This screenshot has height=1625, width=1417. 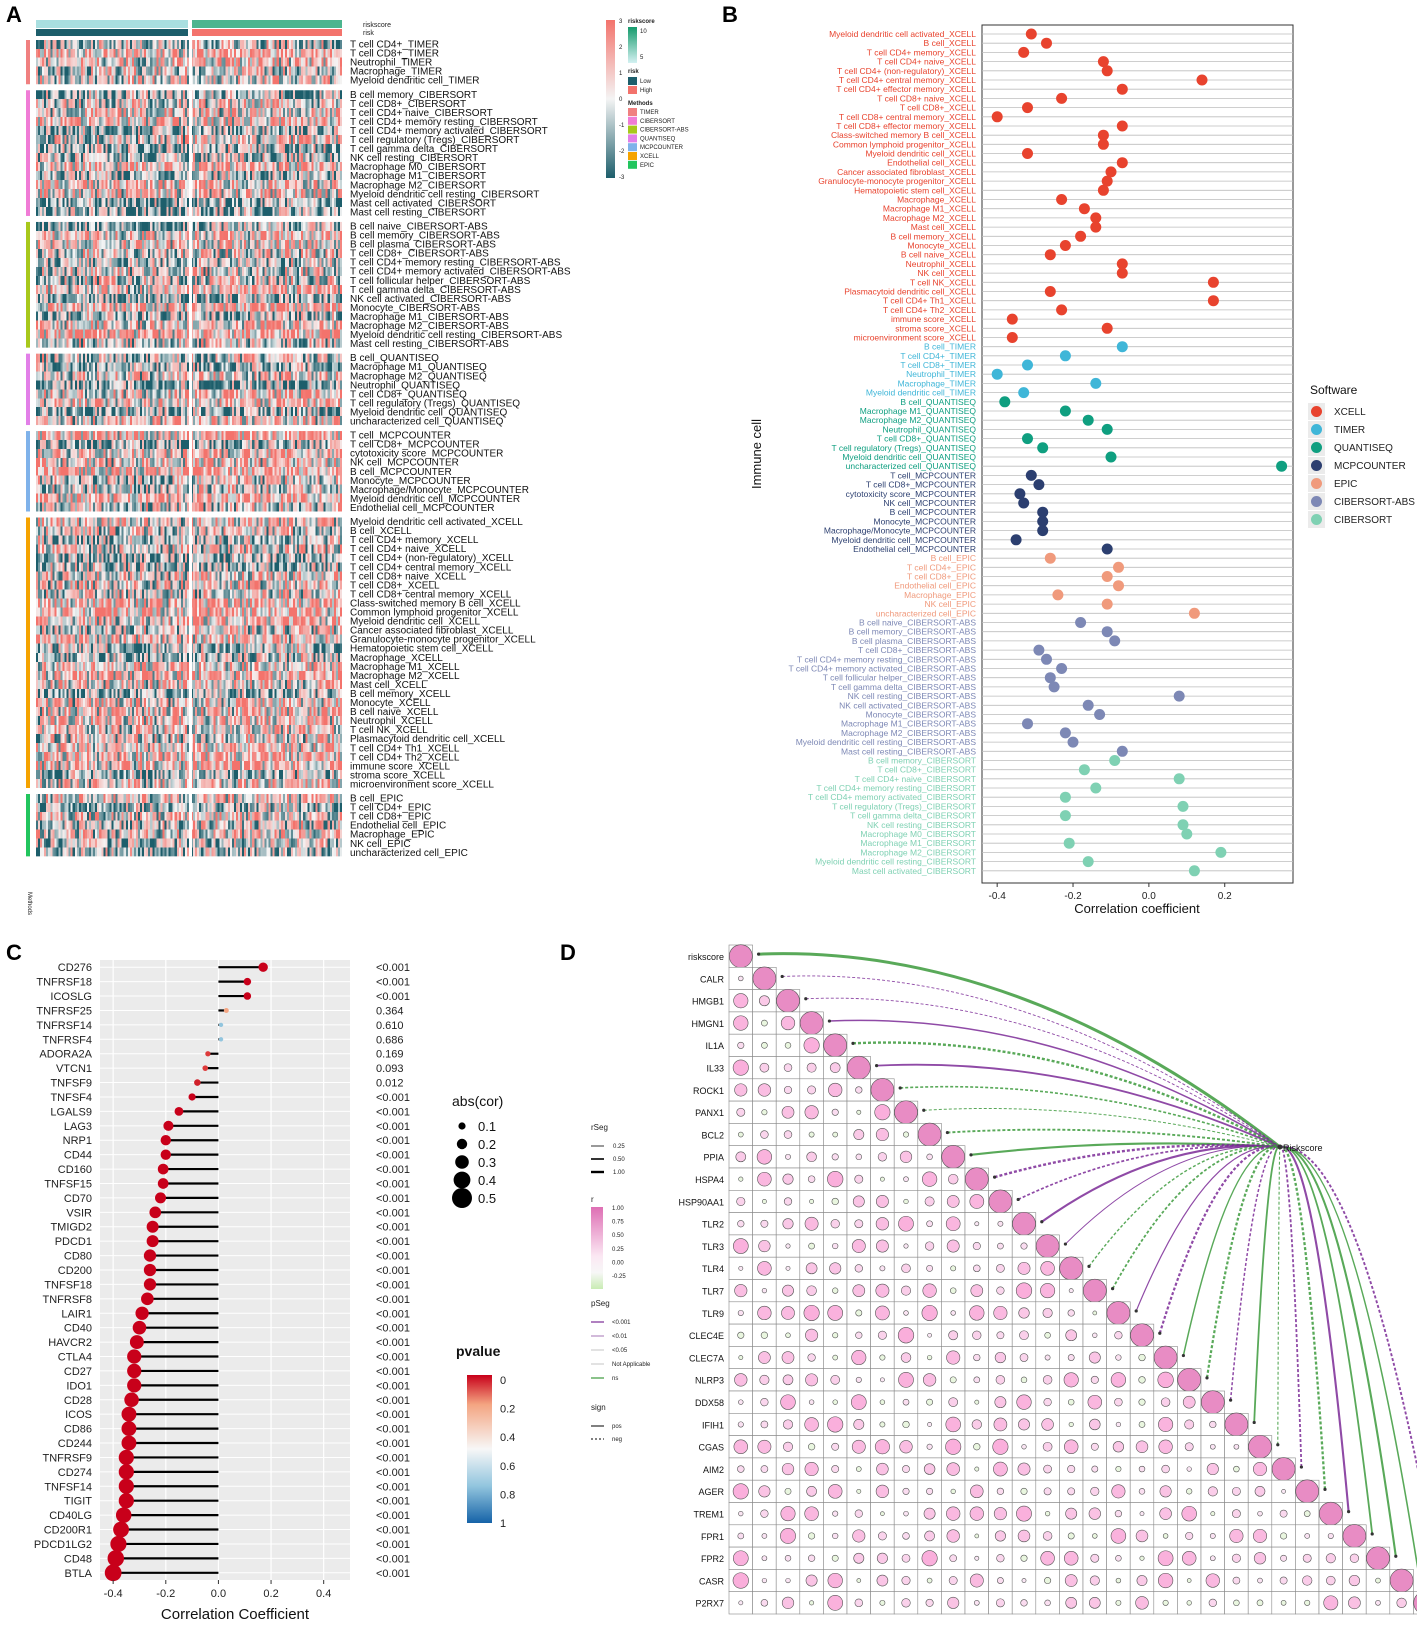 I want to click on method-swatch, so click(x=632, y=138).